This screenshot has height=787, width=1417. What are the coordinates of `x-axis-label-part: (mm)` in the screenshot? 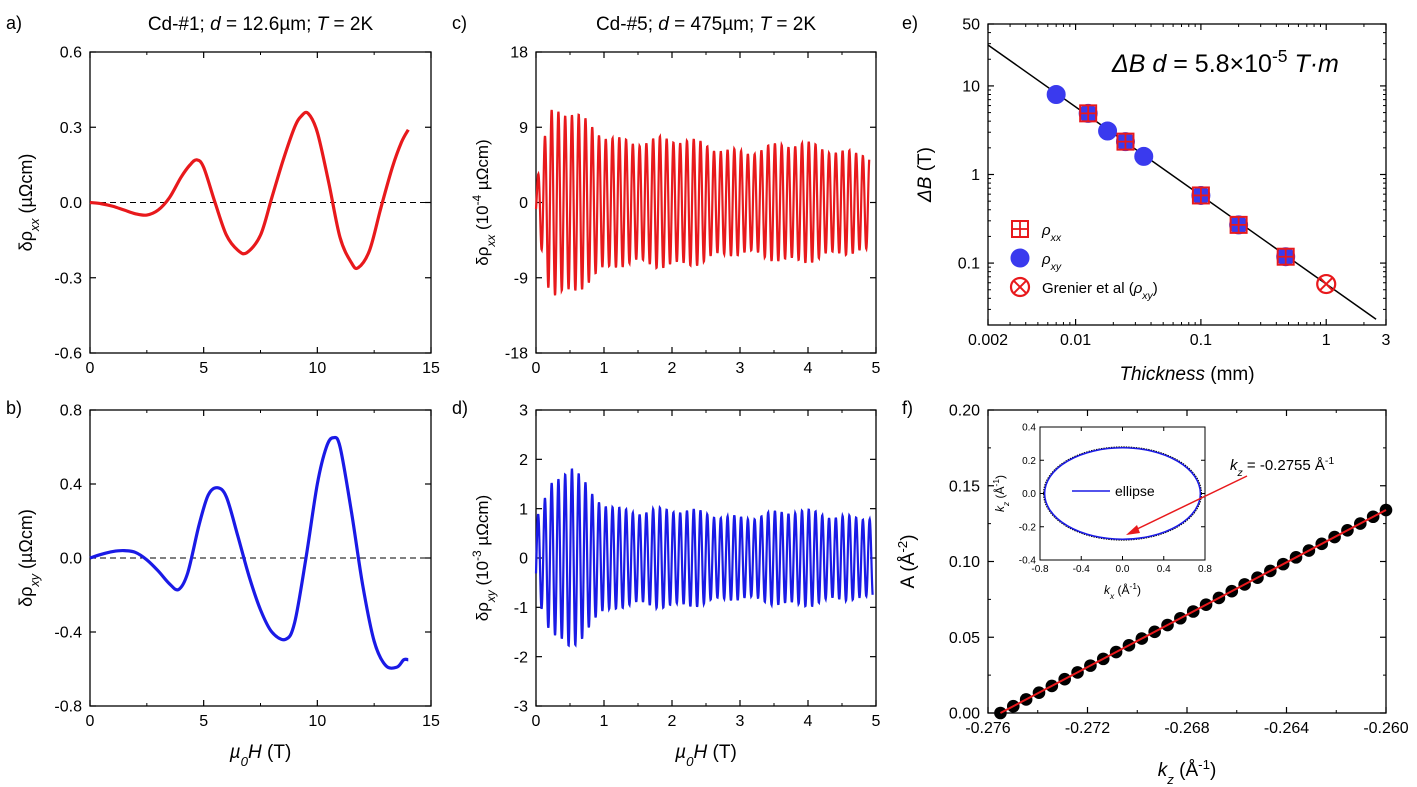 It's located at (1230, 374).